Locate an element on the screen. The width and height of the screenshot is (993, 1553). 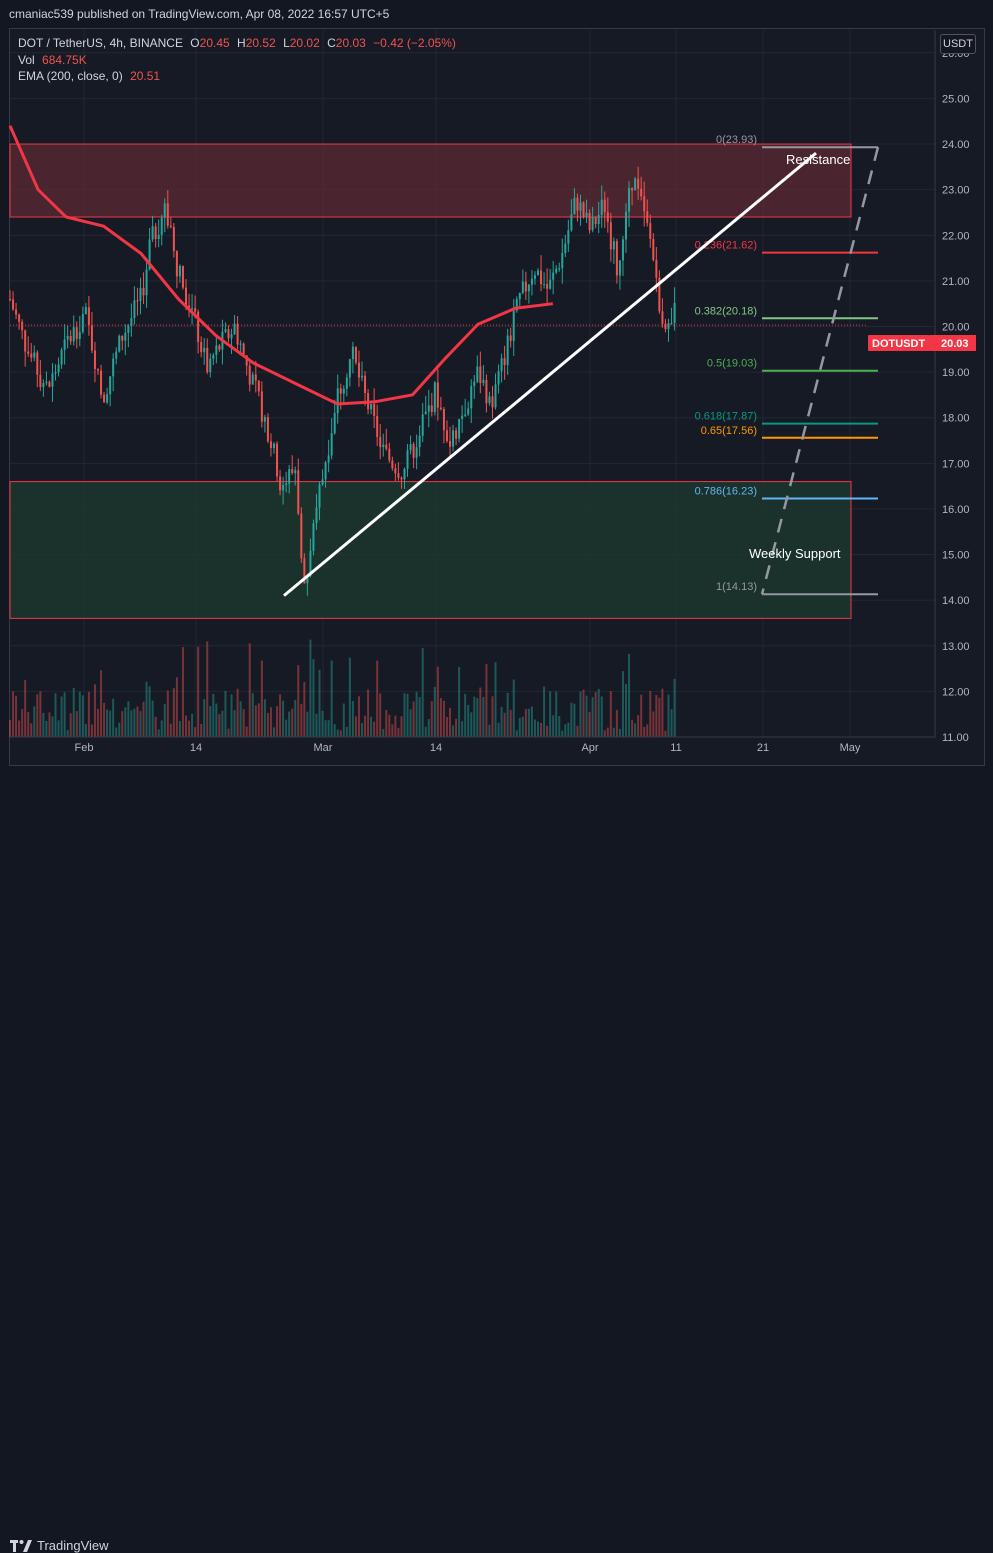
fib-label: 0.382(20.18) is located at coordinates (726, 311).